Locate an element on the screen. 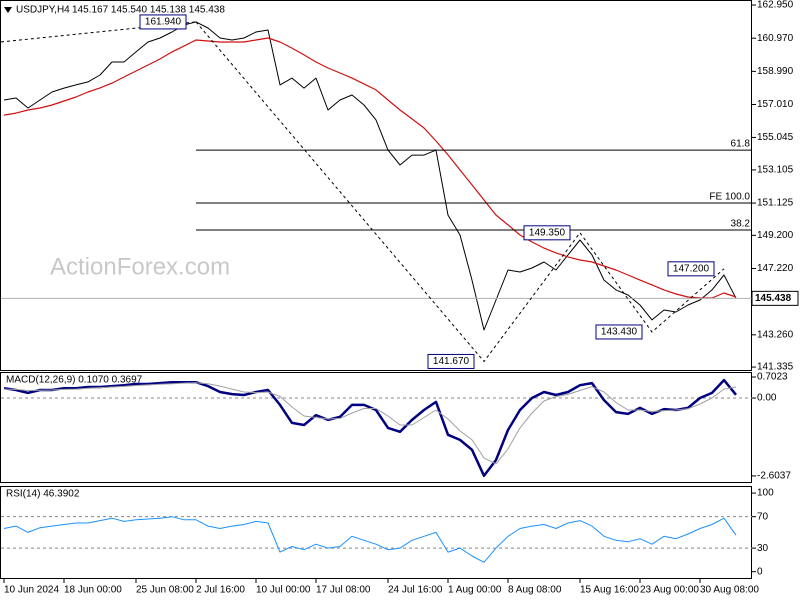 The width and height of the screenshot is (800, 600). y-tick-label: 0 is located at coordinates (760, 571).